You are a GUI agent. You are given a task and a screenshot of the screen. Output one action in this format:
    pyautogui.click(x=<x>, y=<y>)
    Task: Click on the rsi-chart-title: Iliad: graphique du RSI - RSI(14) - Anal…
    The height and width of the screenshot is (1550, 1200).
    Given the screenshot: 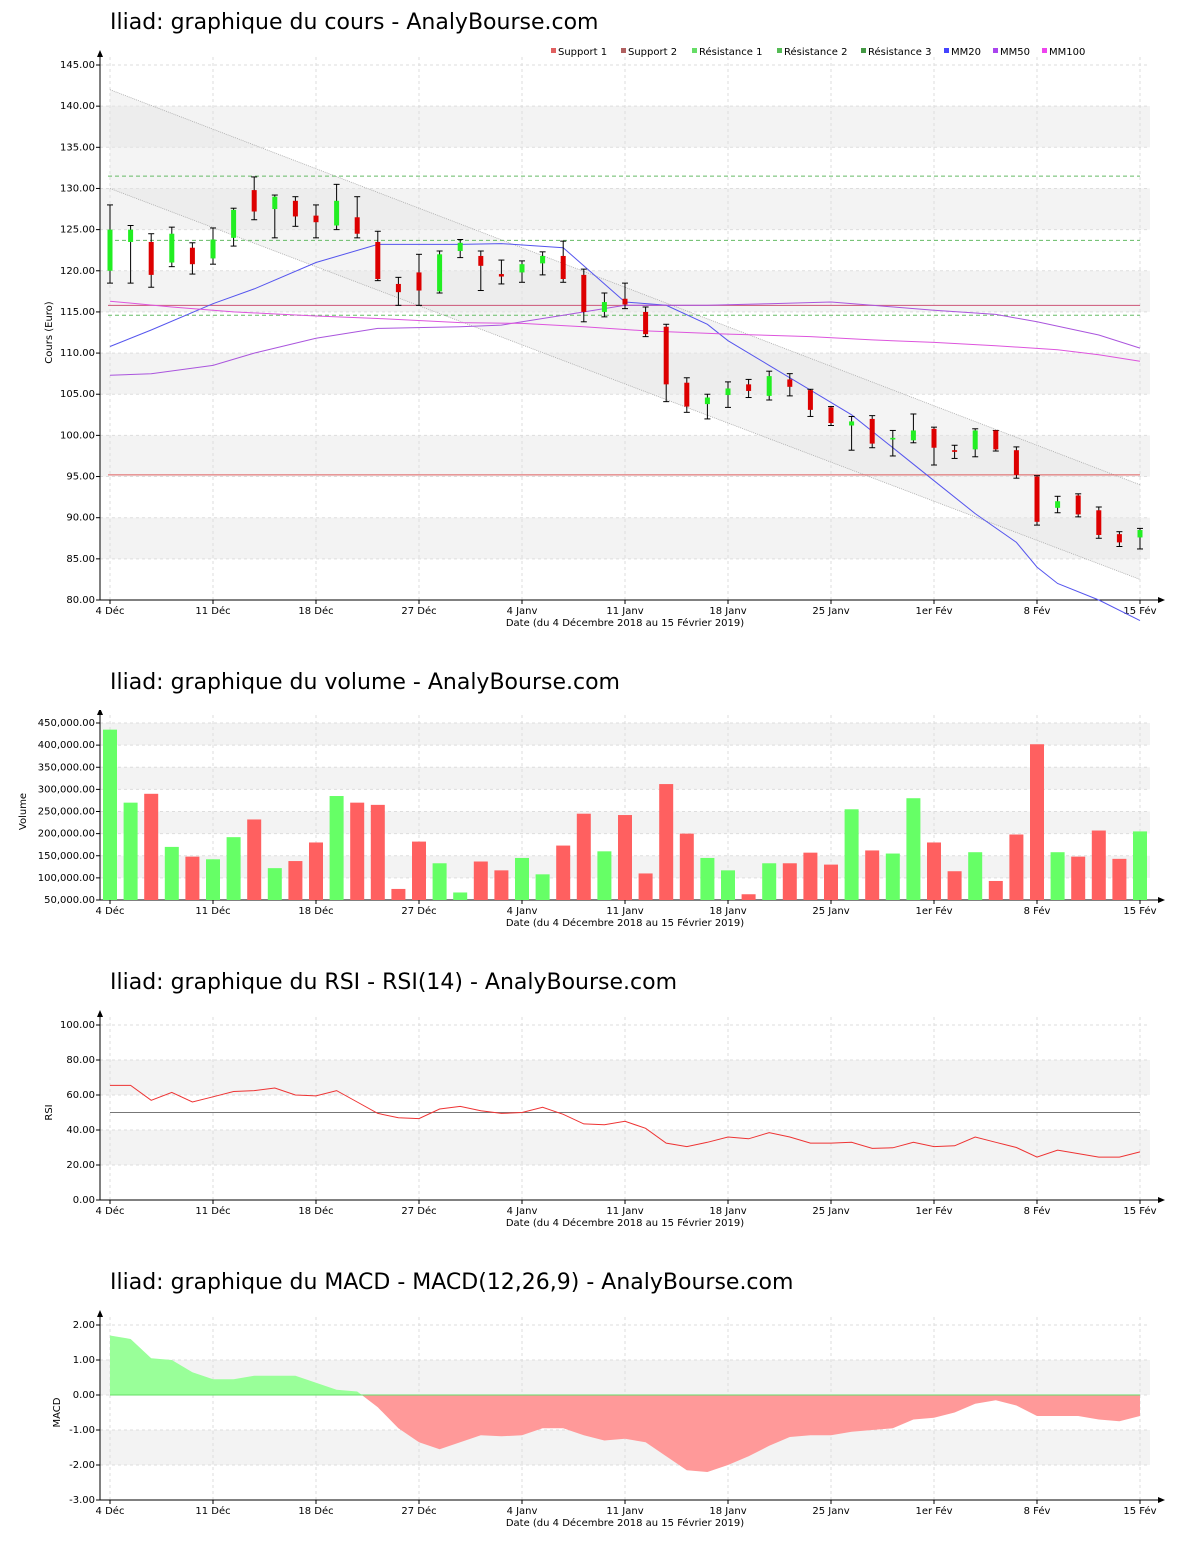 What is the action you would take?
    pyautogui.click(x=394, y=982)
    